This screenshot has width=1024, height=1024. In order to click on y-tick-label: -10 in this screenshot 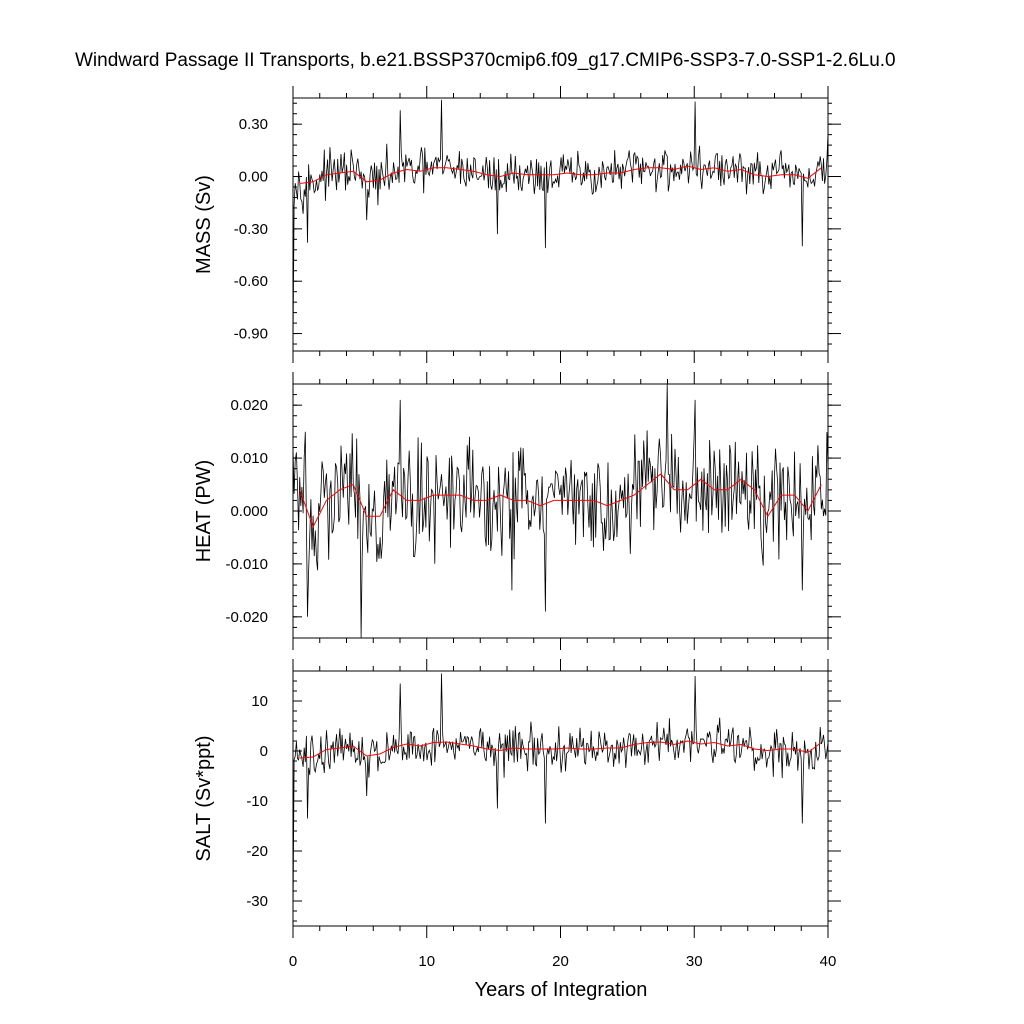, I will do `click(257, 801)`.